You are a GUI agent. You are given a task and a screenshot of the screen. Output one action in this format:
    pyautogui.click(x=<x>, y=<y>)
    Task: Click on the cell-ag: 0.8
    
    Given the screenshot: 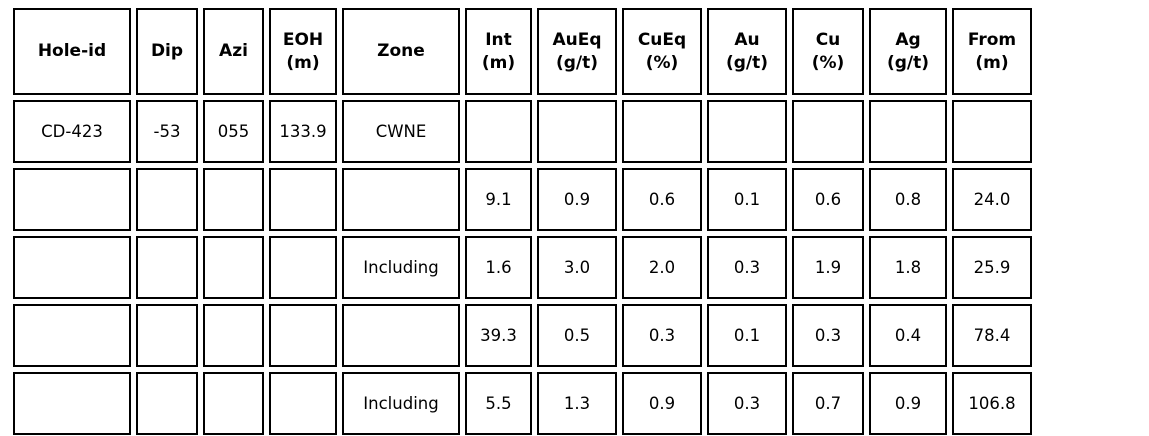 What is the action you would take?
    pyautogui.click(x=908, y=199)
    